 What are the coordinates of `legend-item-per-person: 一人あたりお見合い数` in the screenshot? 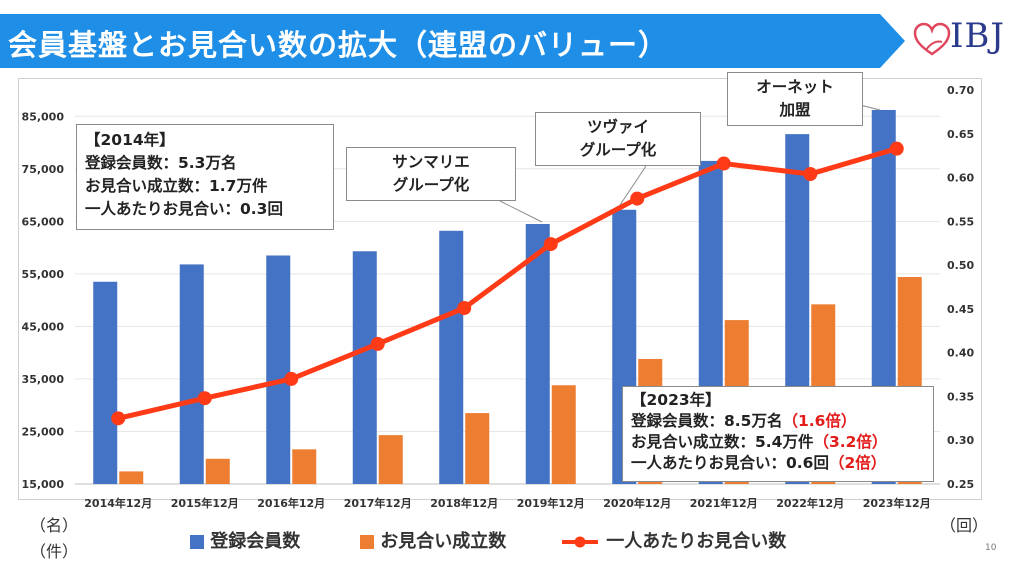 It's located at (673, 540).